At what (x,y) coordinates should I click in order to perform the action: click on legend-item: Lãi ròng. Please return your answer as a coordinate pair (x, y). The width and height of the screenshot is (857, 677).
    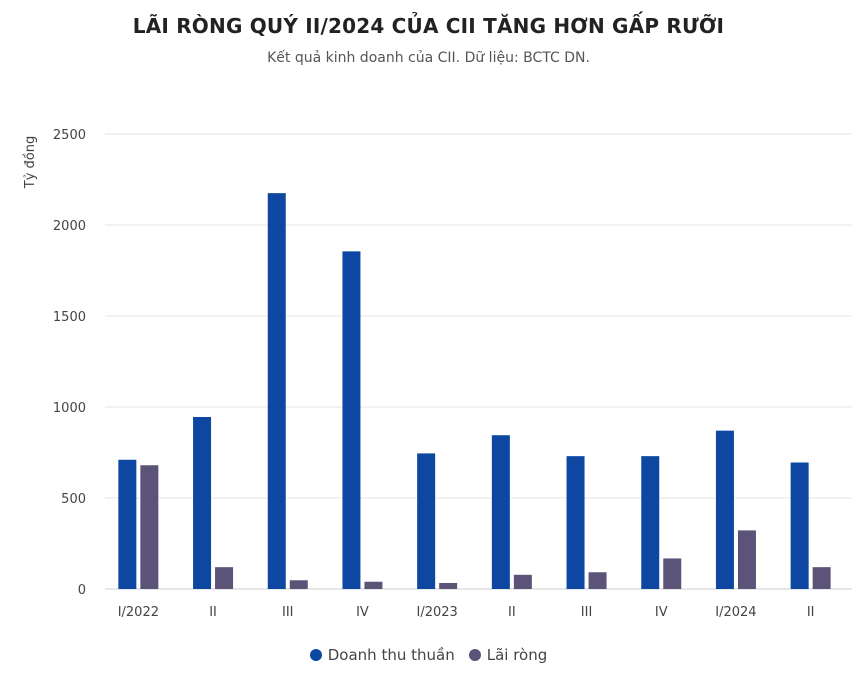
    Looking at the image, I should click on (508, 655).